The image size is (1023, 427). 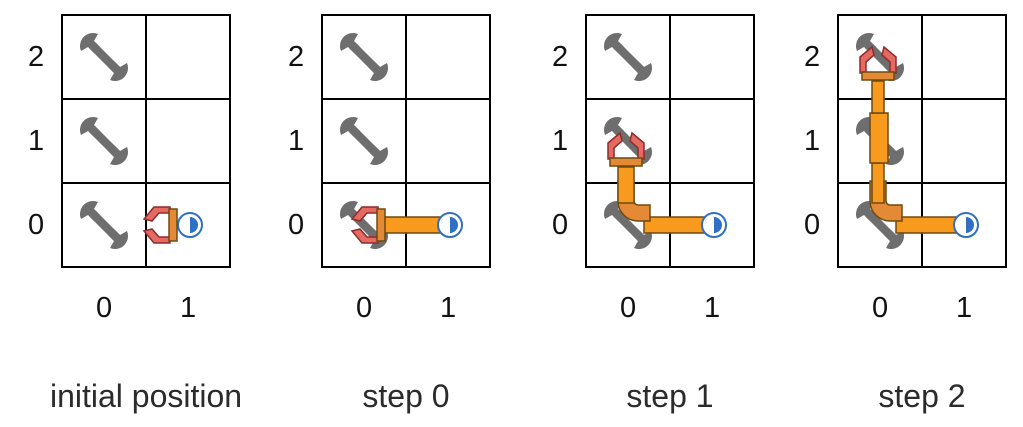 I want to click on panel-caption: step 2, so click(x=921, y=396).